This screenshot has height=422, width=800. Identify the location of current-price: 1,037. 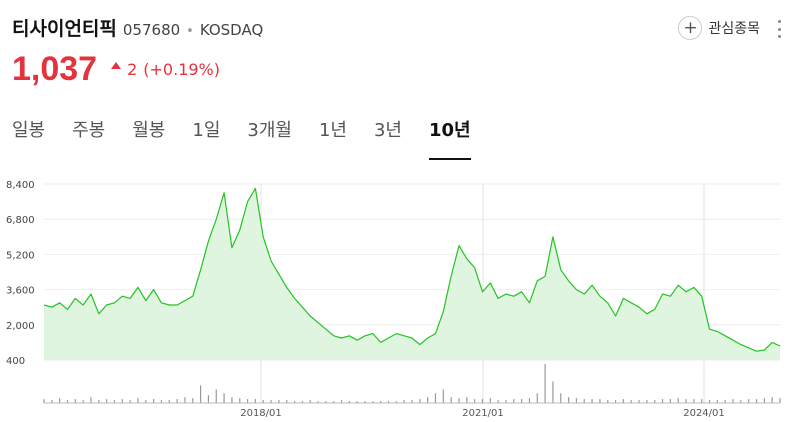
(55, 69).